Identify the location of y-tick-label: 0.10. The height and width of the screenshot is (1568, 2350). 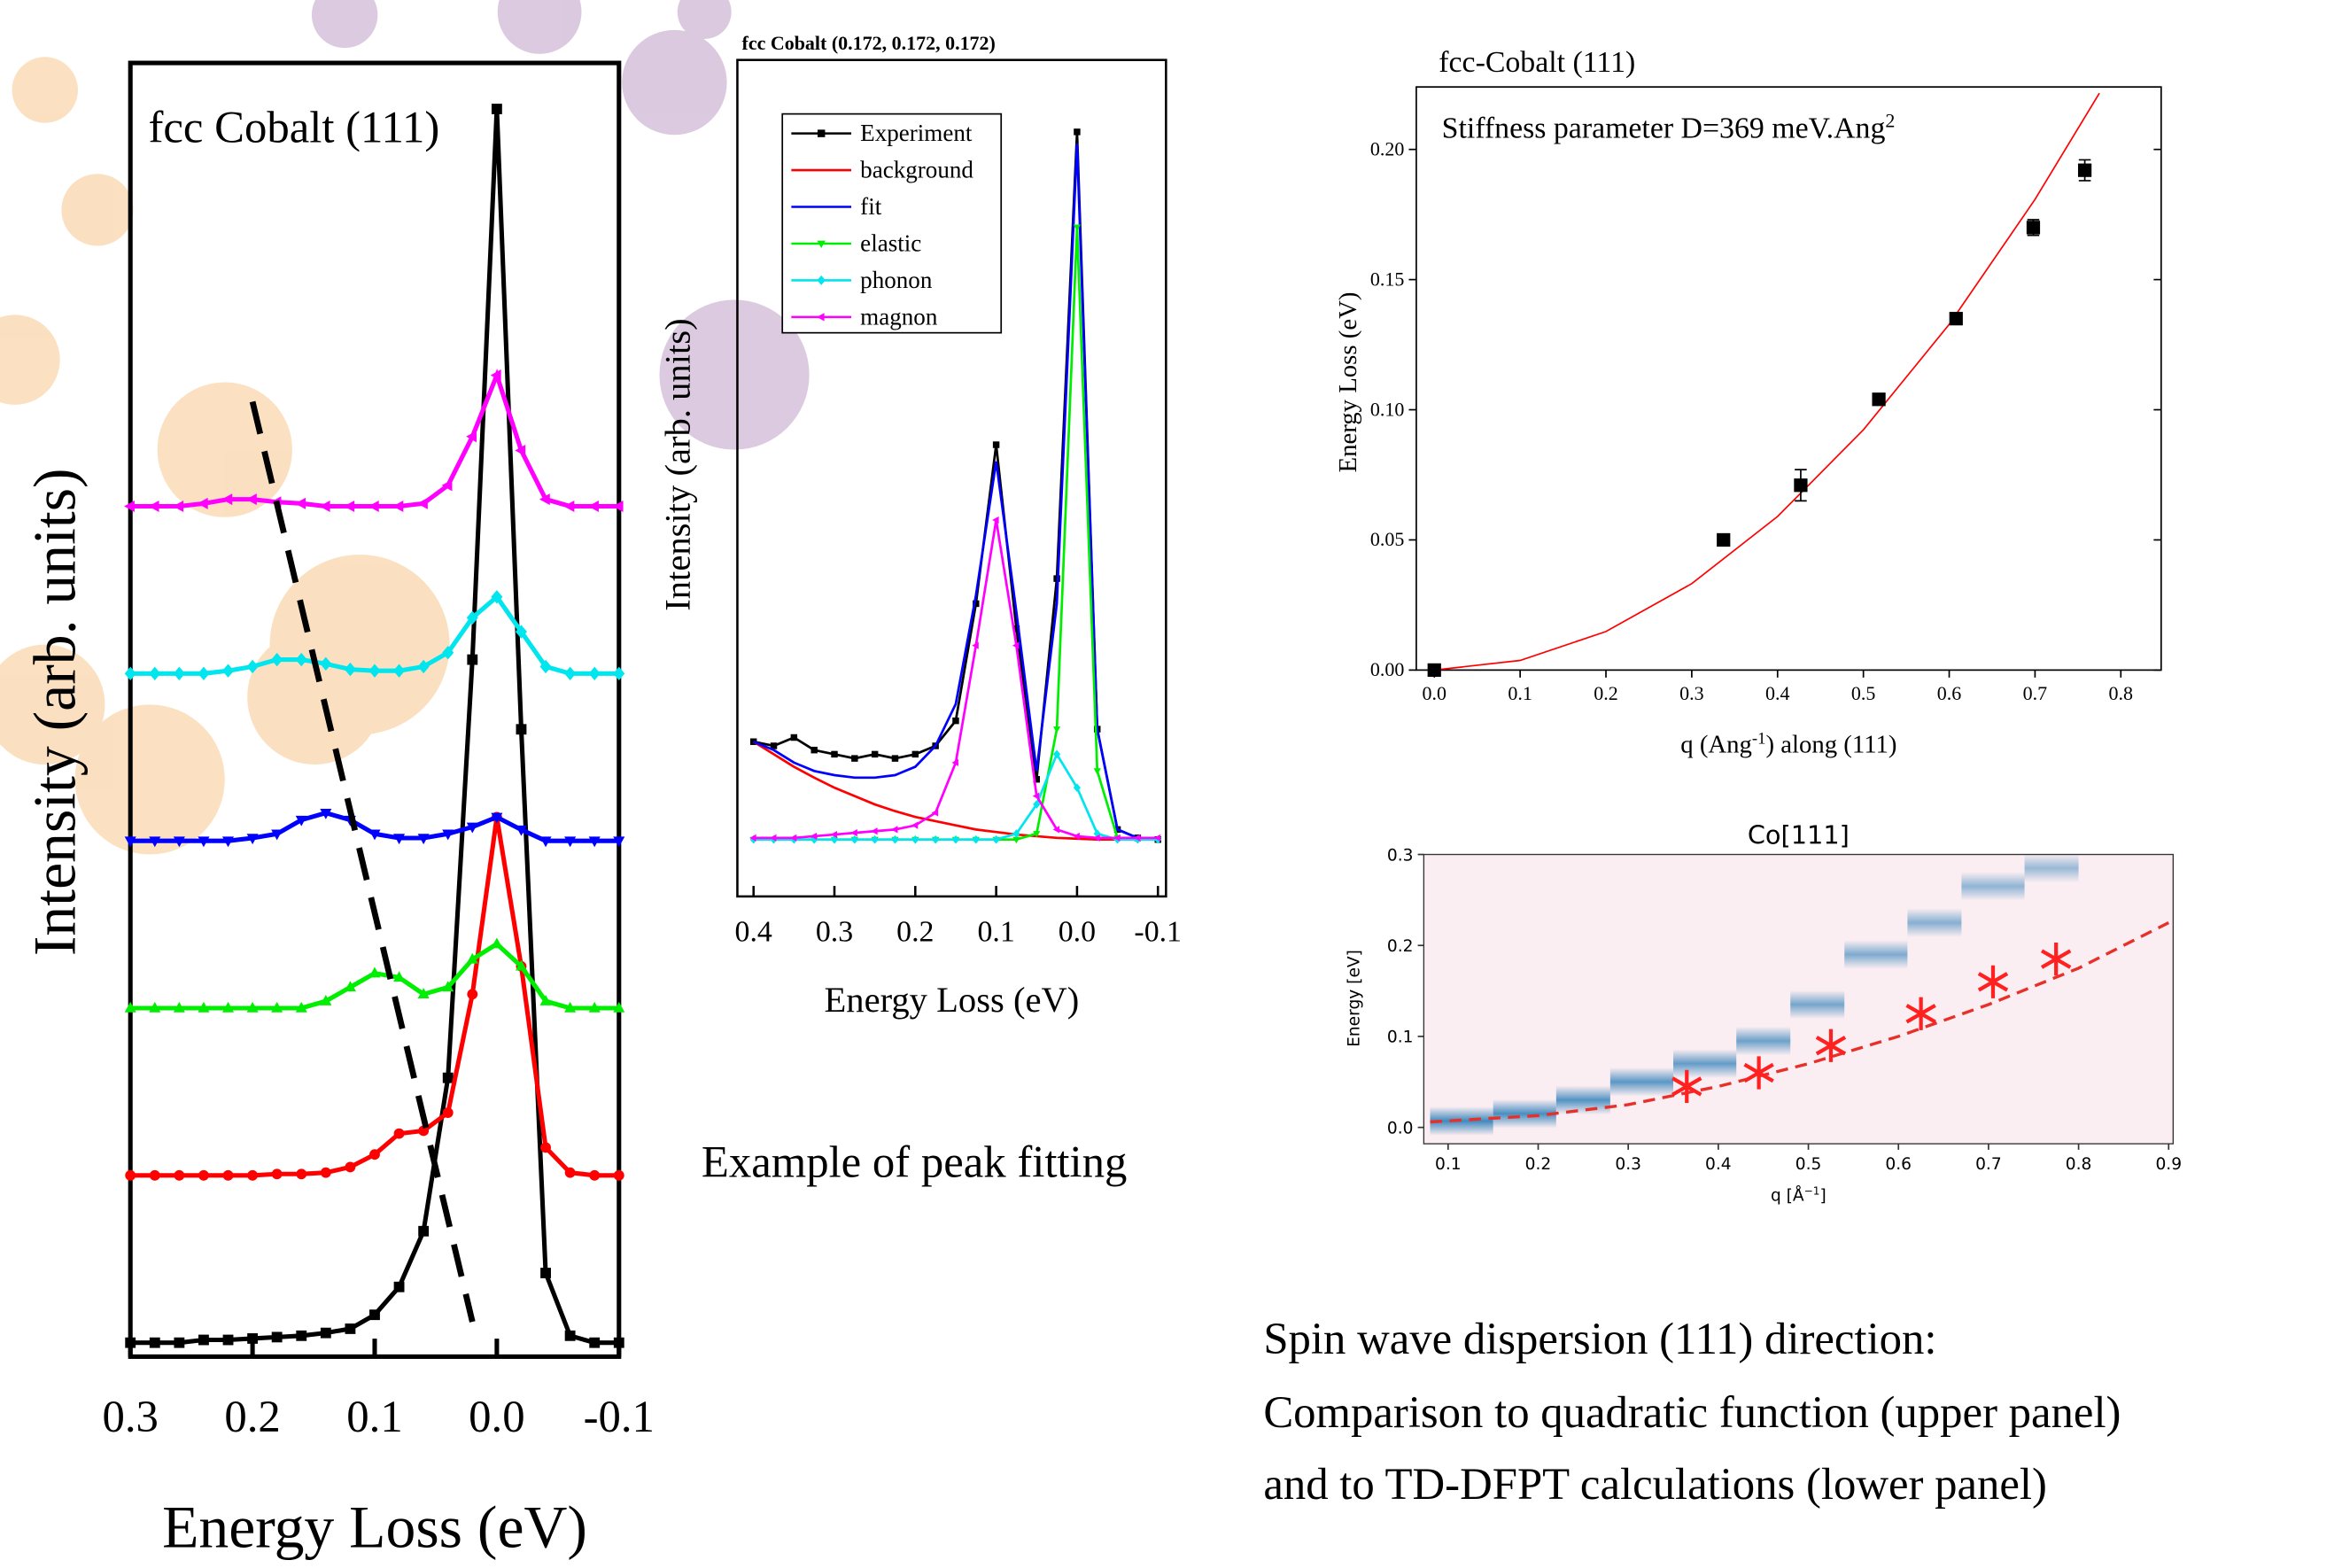
(1387, 409).